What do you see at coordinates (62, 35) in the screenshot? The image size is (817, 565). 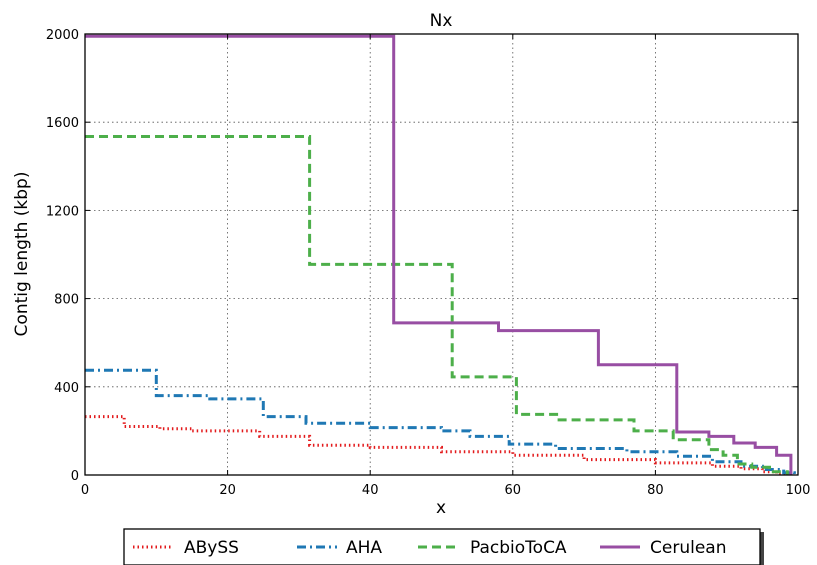 I see `y-tick-label: 2000` at bounding box center [62, 35].